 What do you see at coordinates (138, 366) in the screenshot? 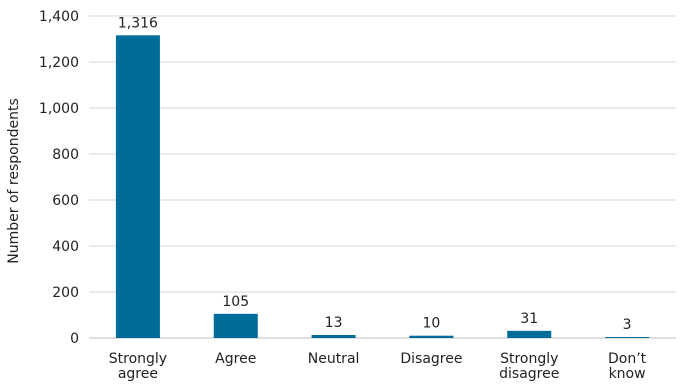
I see `x-category-label: Strongly agree` at bounding box center [138, 366].